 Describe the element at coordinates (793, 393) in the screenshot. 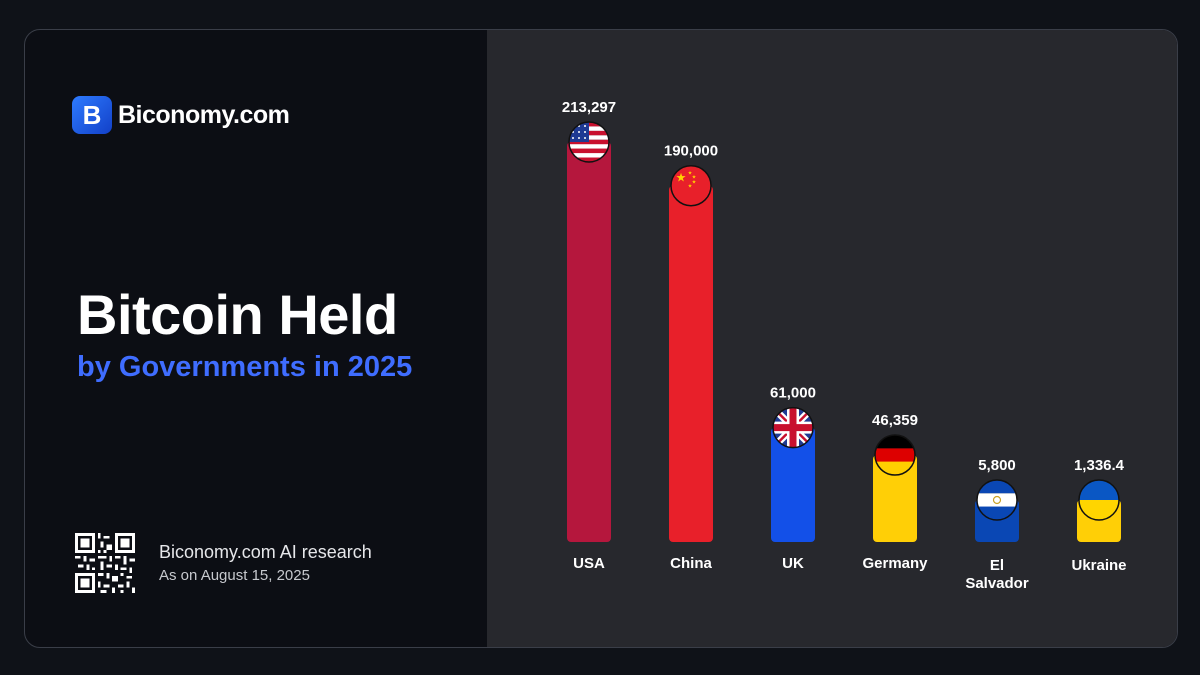

I see `value-label-uk: 61,000` at that location.